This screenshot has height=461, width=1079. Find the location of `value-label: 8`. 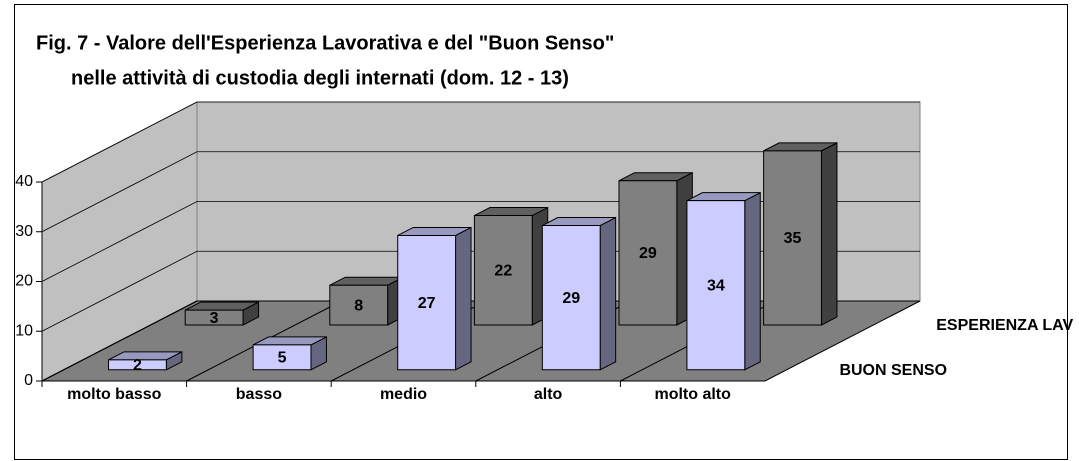

value-label: 8 is located at coordinates (358, 305).